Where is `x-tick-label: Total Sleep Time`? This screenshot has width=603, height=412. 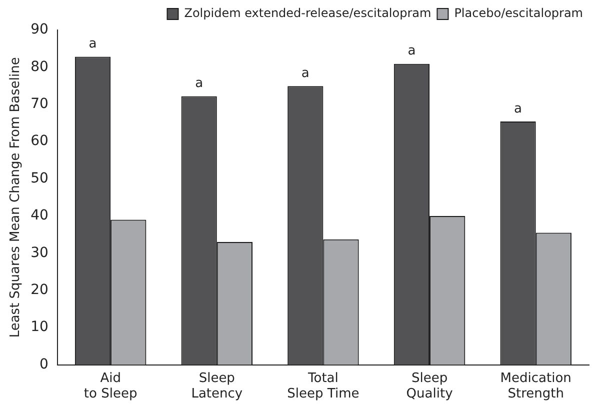 x-tick-label: Total Sleep Time is located at coordinates (323, 386).